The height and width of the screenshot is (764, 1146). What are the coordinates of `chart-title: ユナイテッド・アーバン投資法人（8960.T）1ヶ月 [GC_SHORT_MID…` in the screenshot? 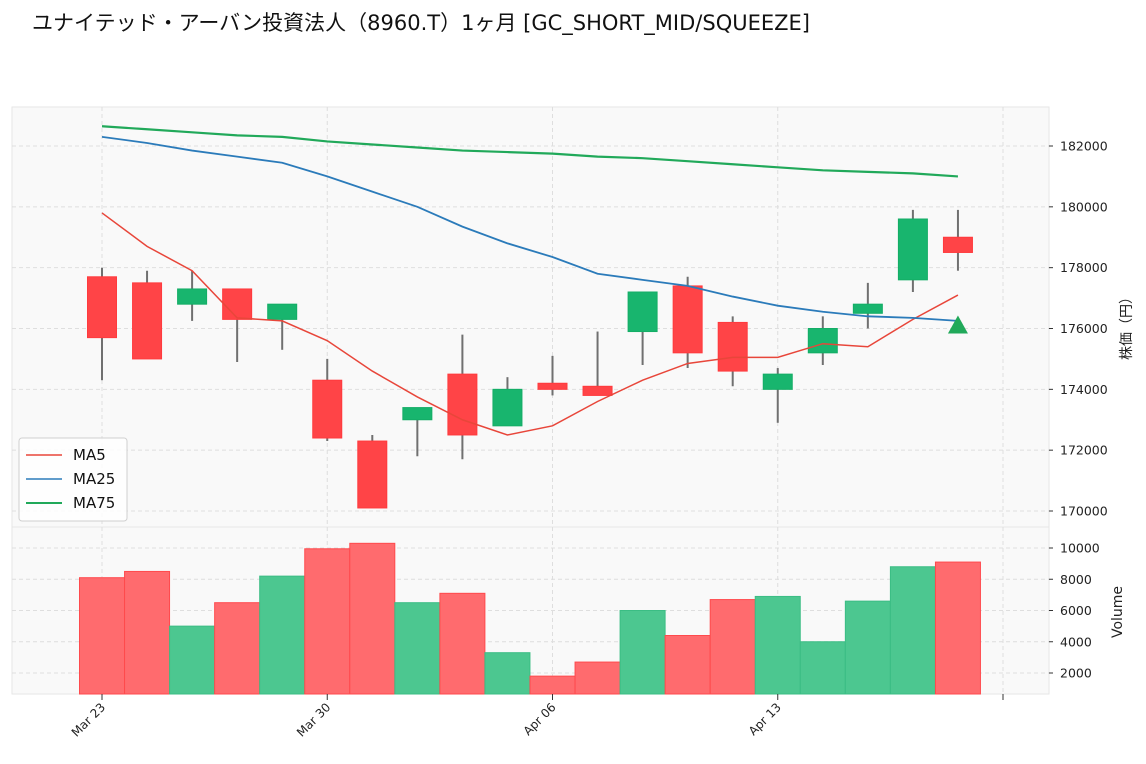 It's located at (421, 23).